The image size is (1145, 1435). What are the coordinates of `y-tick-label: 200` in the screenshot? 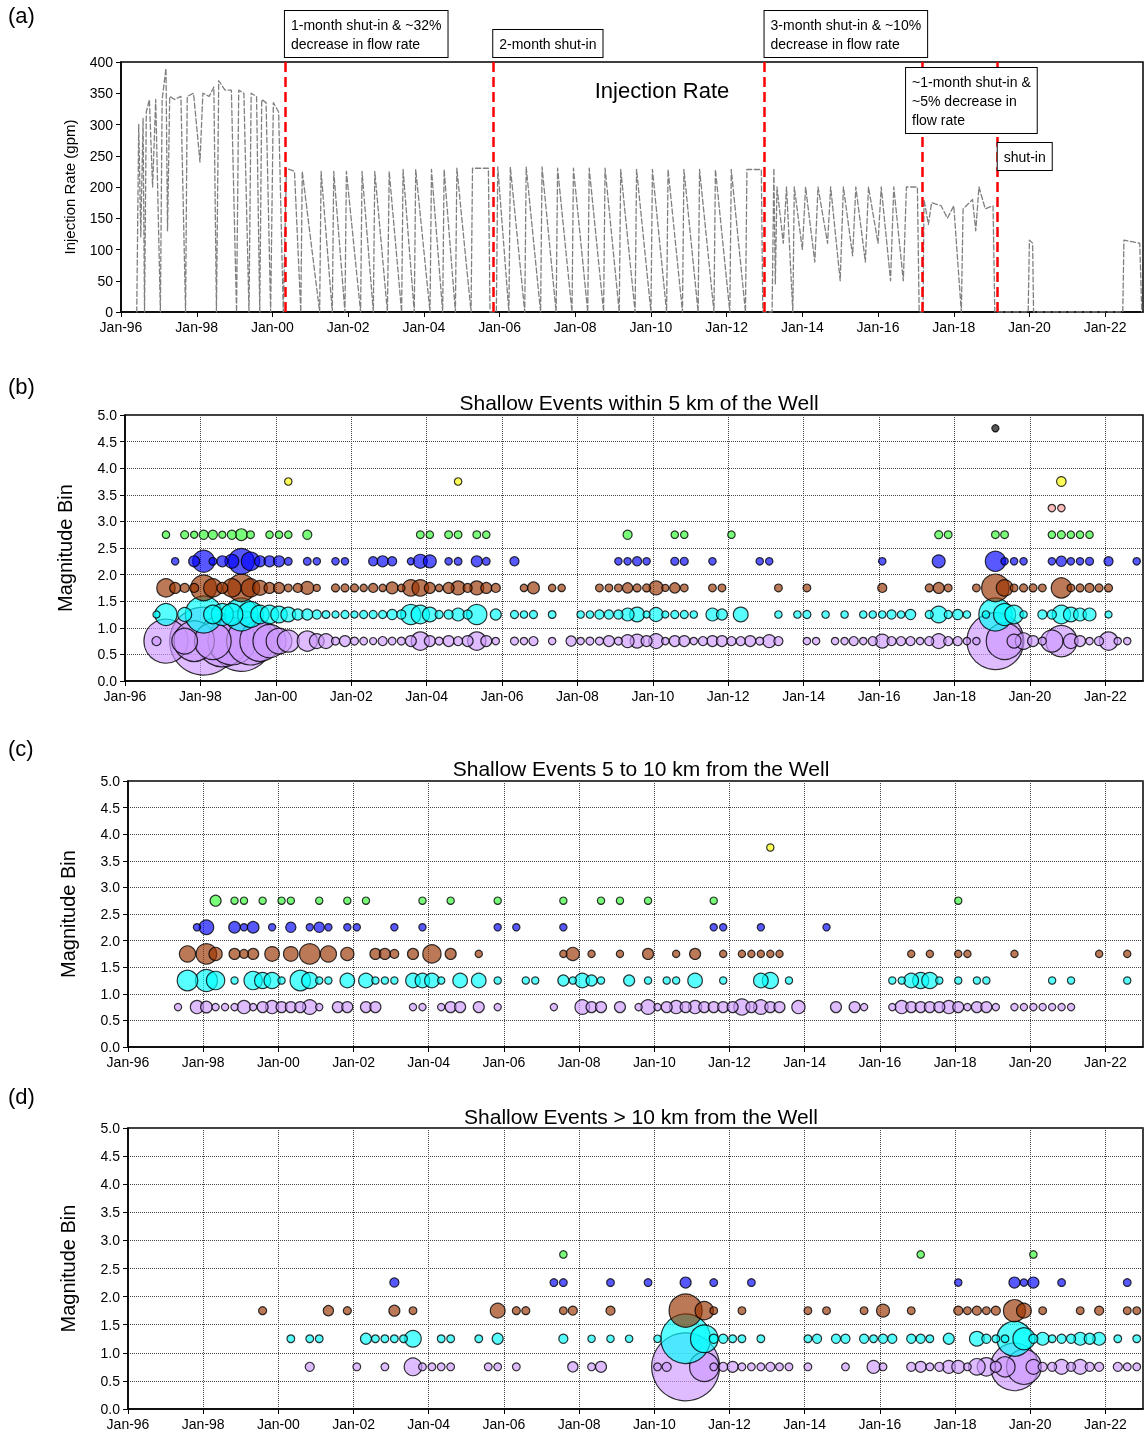 It's located at (101, 187).